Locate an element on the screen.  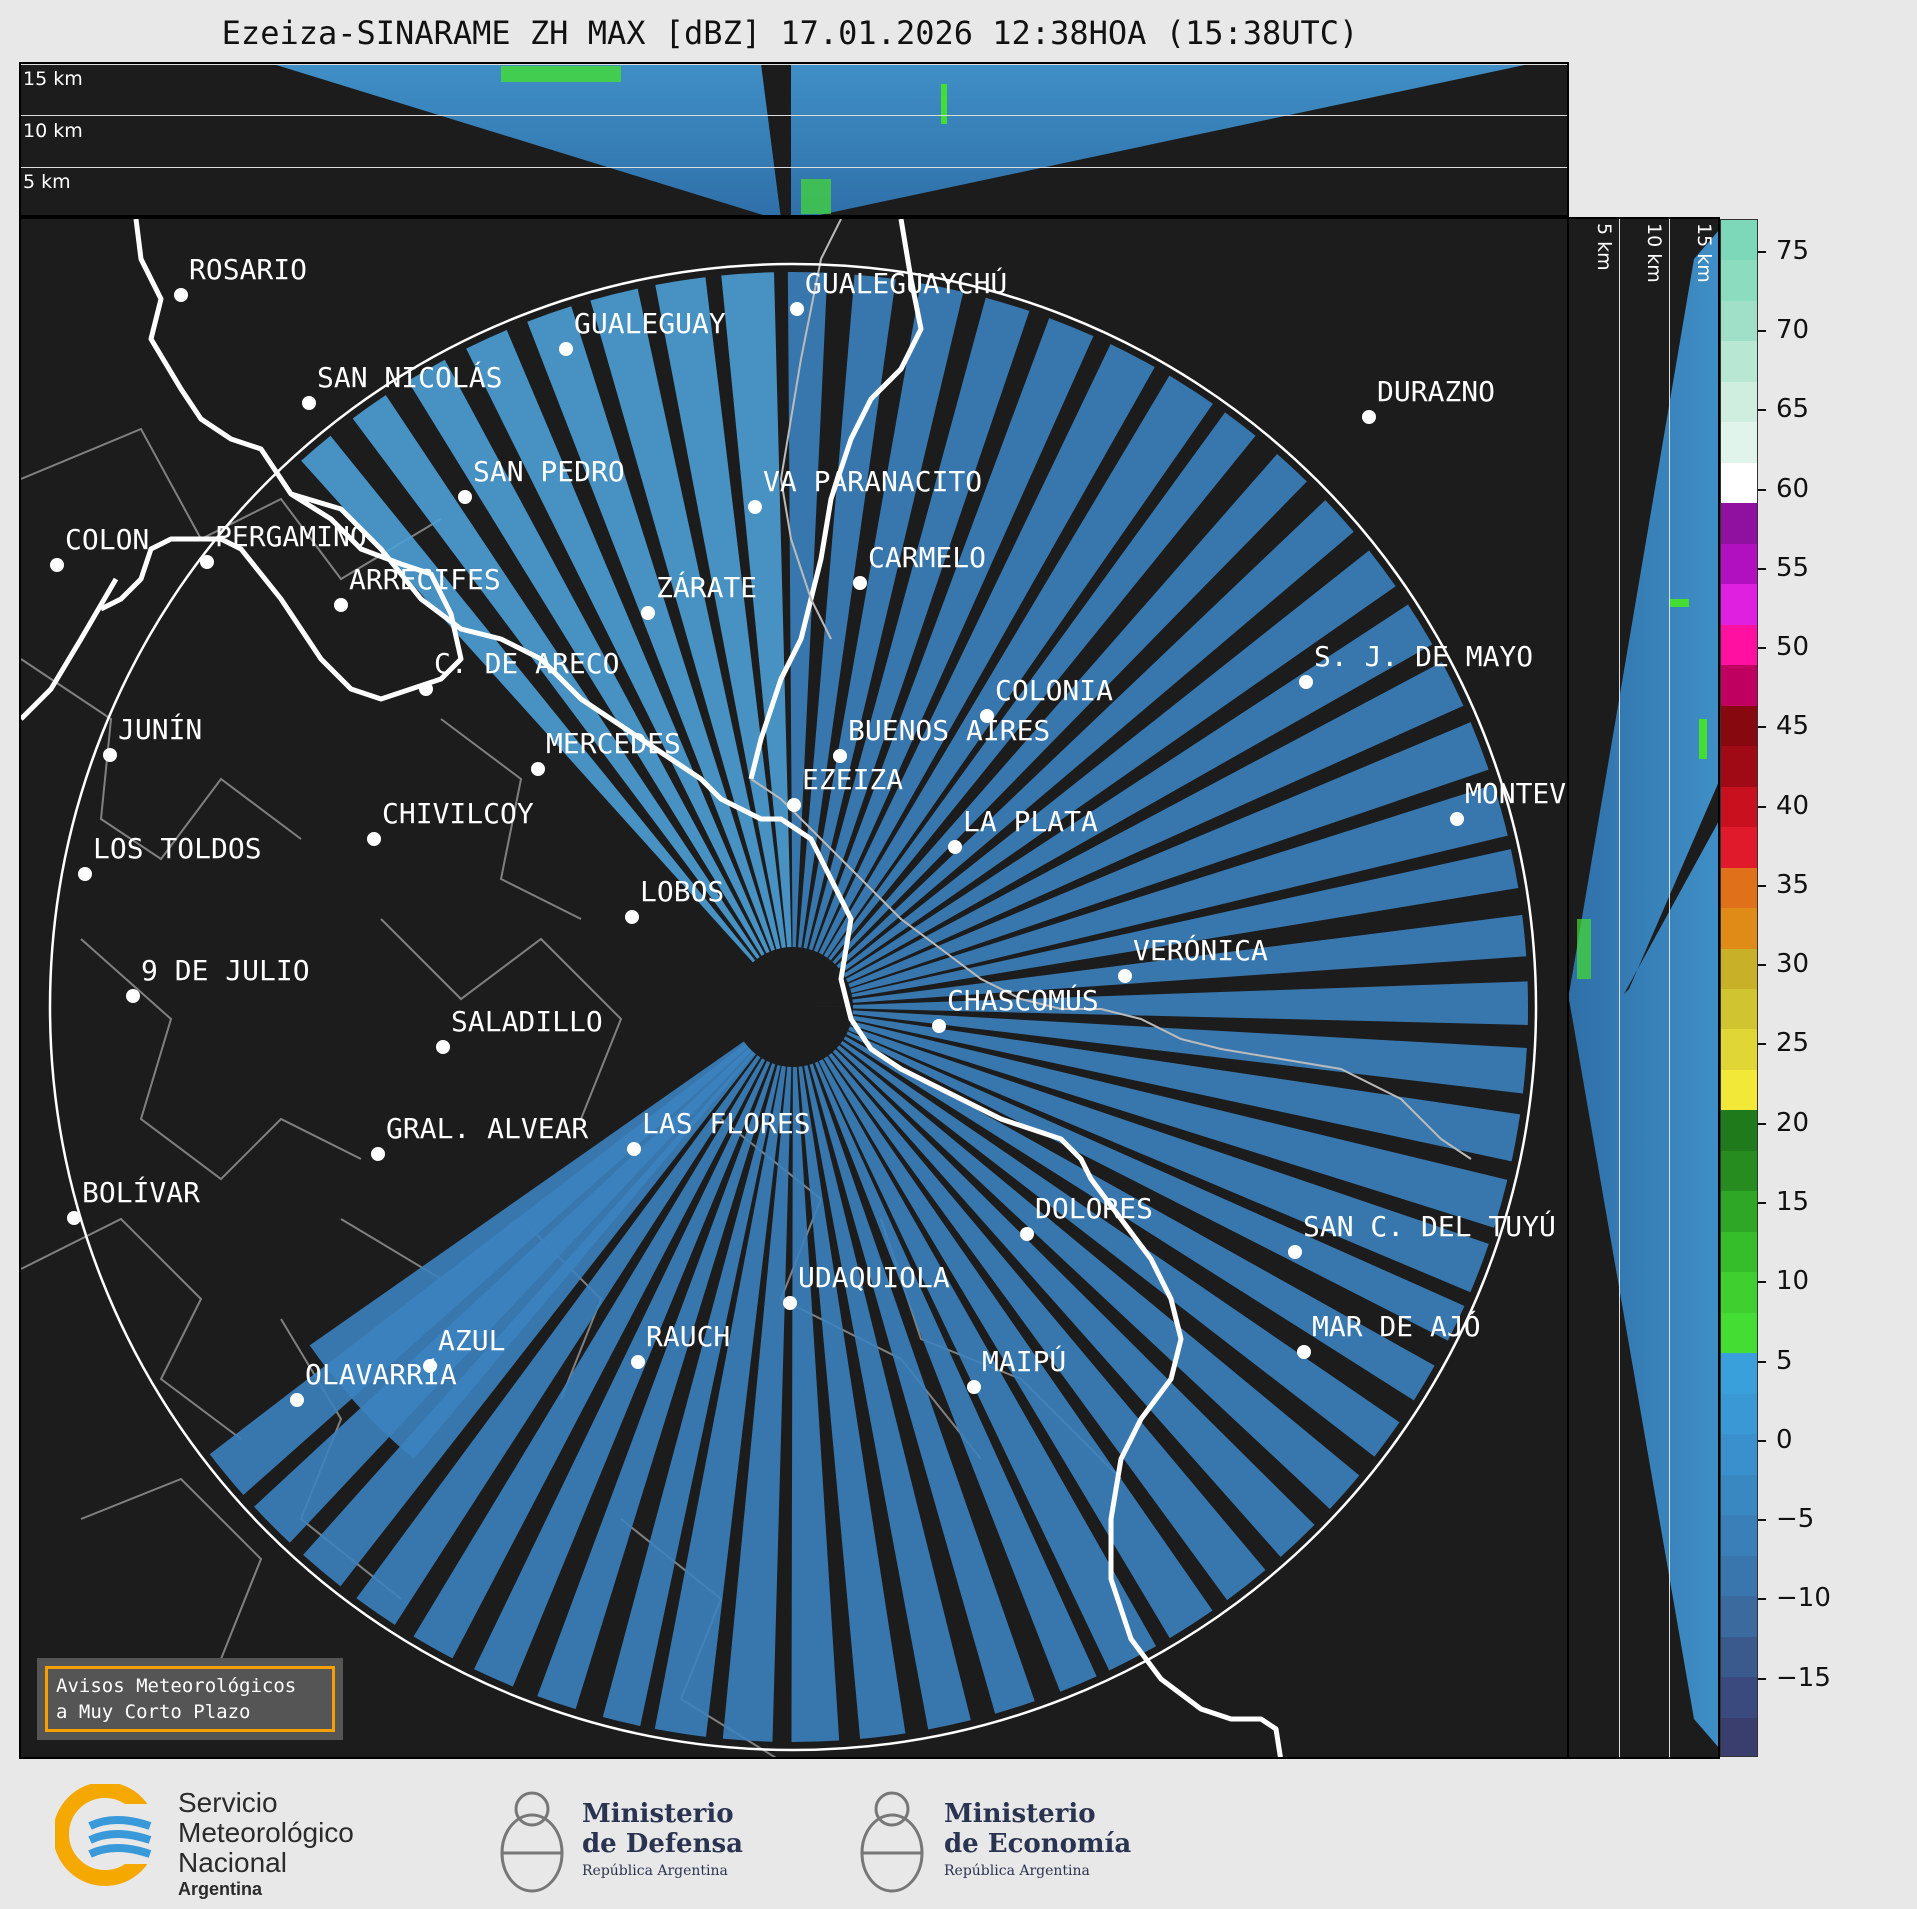
city-label: MAR DE AJÓ is located at coordinates (1396, 1326).